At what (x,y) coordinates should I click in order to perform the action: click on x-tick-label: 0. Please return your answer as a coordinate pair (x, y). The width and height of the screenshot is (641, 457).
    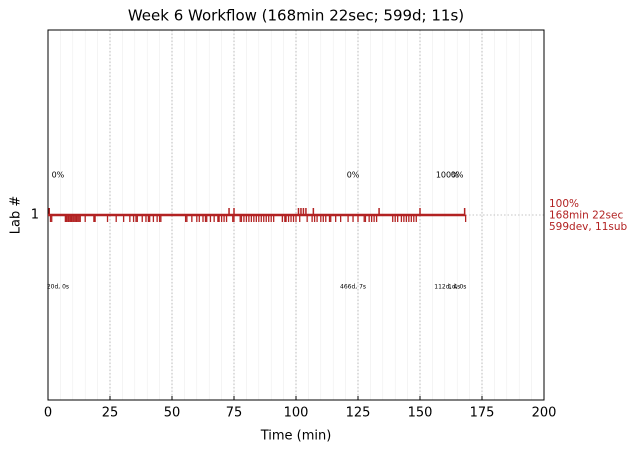
    Looking at the image, I should click on (48, 413).